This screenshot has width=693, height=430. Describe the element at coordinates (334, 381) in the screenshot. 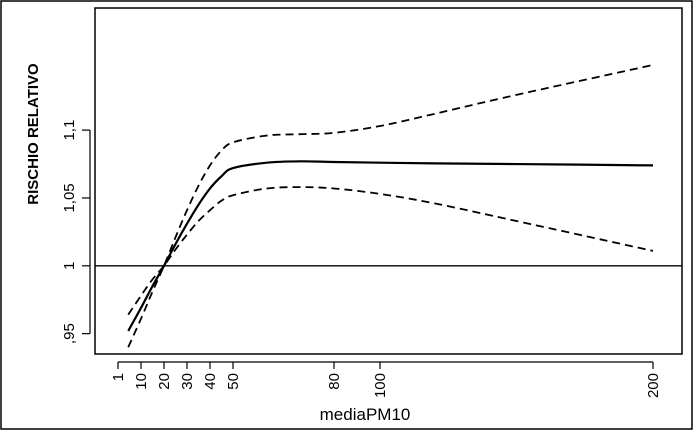

I see `x-tick-label: 80` at that location.